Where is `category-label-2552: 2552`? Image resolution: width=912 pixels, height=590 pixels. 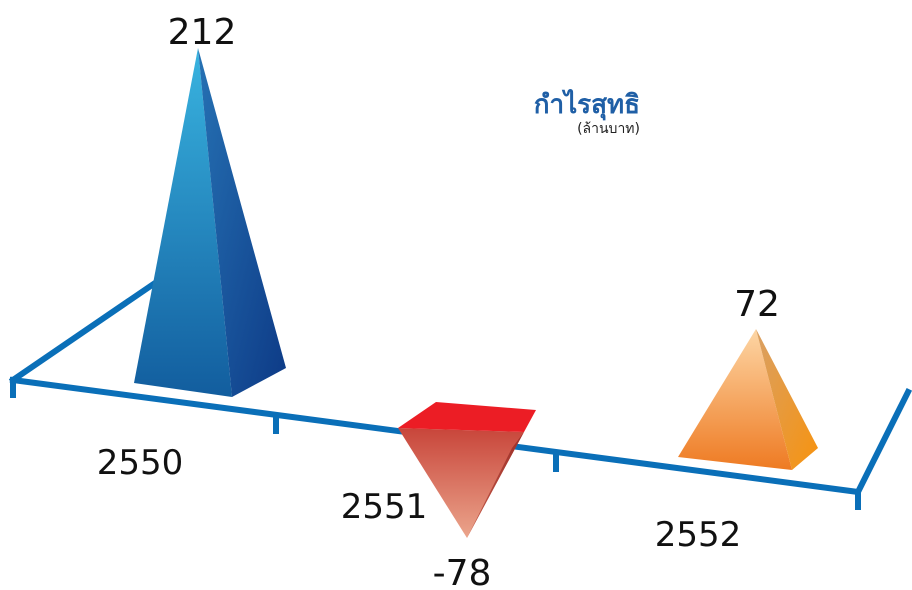
category-label-2552: 2552 is located at coordinates (698, 535).